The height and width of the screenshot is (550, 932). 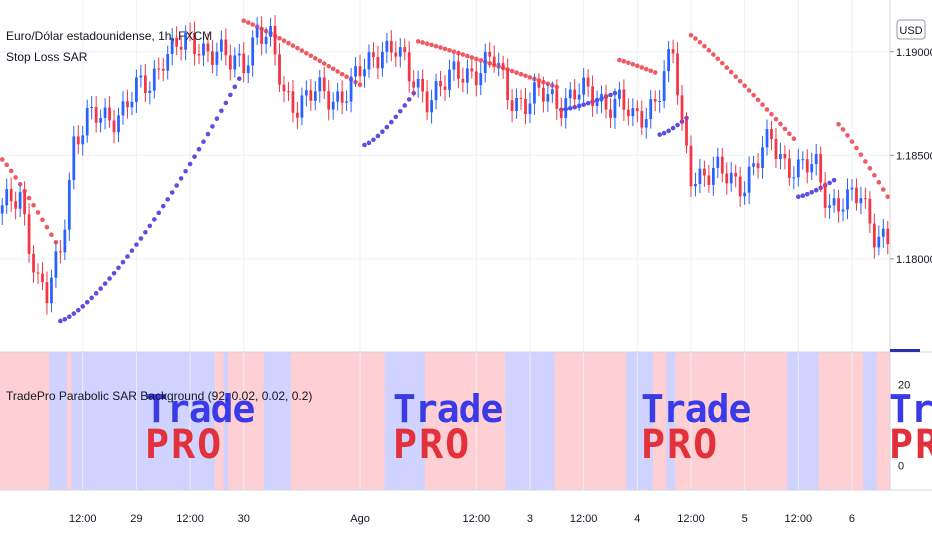 I want to click on time-tick-label-0: 12:00, so click(x=83, y=519).